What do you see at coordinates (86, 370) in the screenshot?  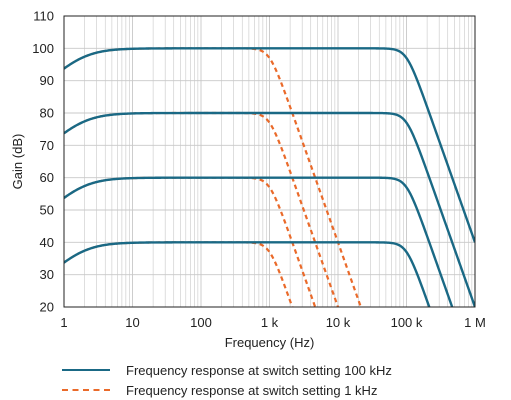 I see `legend-swatch-solid` at bounding box center [86, 370].